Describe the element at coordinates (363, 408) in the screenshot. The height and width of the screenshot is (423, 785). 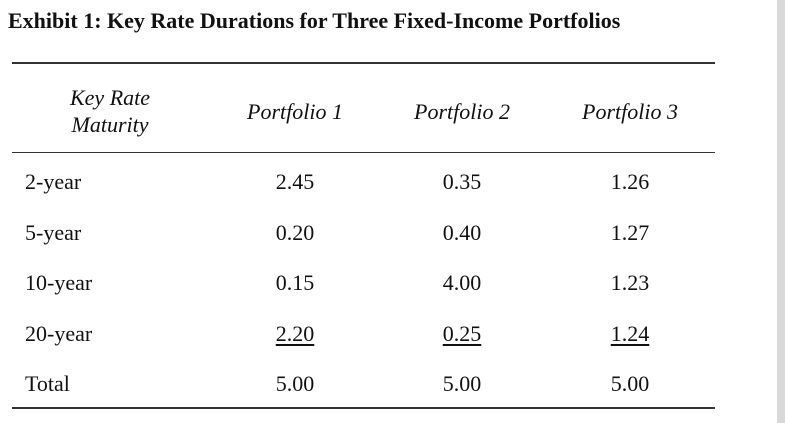
I see `bottom-rule` at that location.